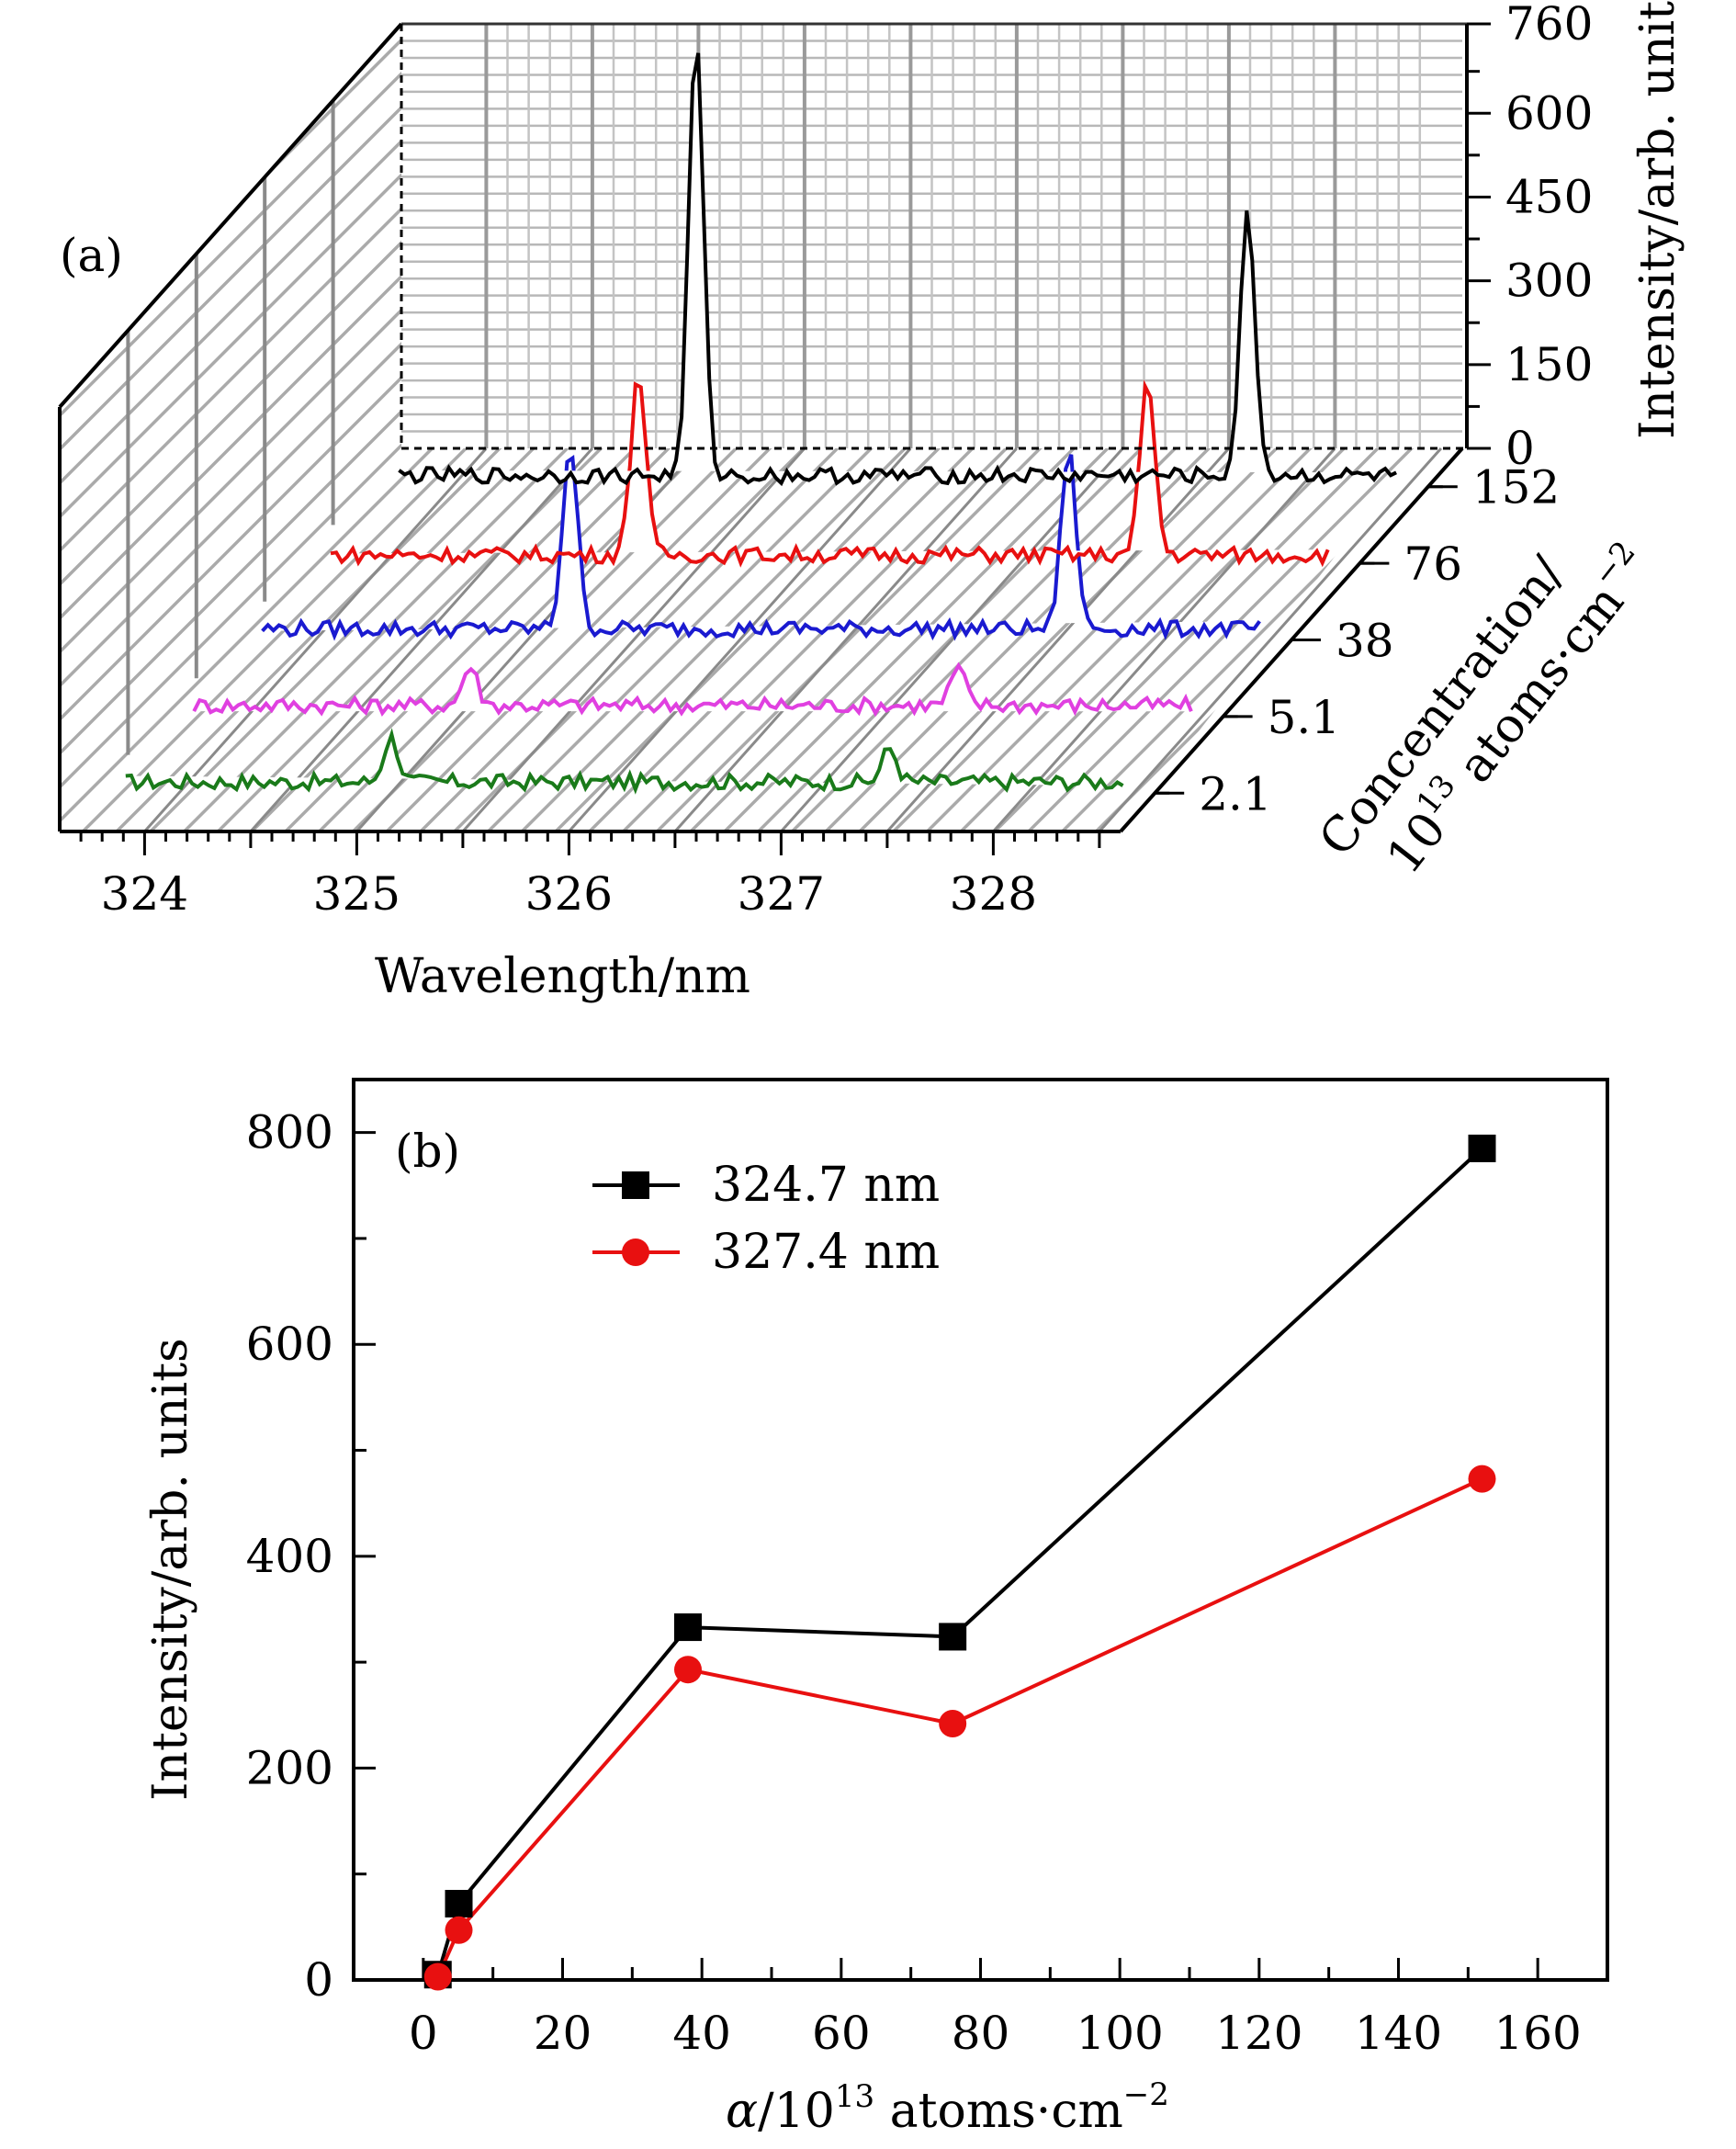  I want to click on panel-b-label: (b), so click(427, 1151).